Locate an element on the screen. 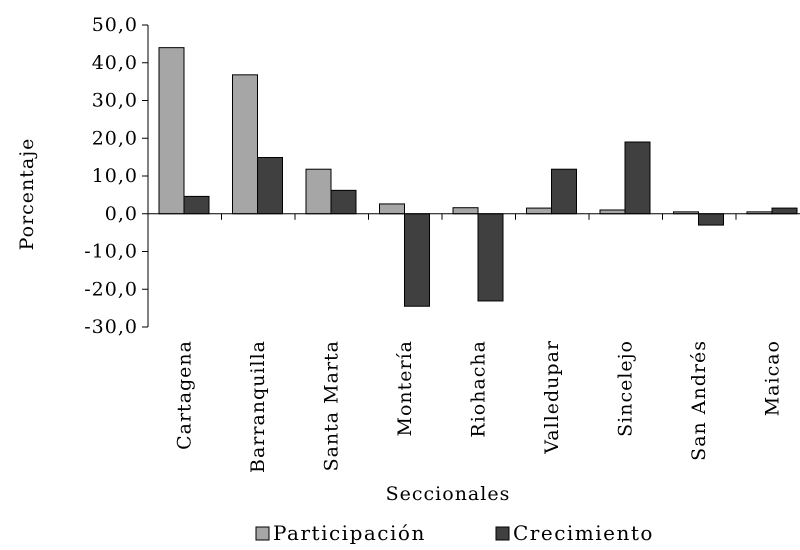  x-category-label: Barranquilla is located at coordinates (258, 406).